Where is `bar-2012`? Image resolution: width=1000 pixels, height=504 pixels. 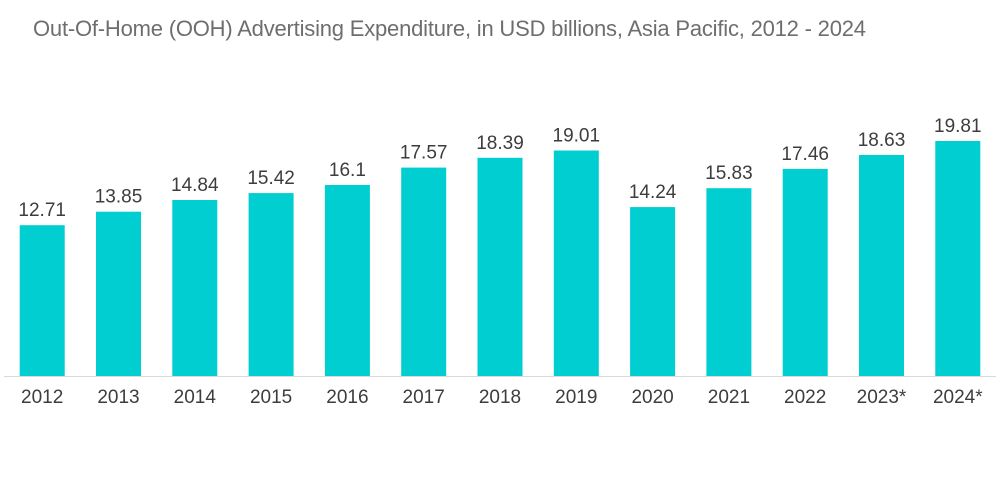 bar-2012 is located at coordinates (42, 300).